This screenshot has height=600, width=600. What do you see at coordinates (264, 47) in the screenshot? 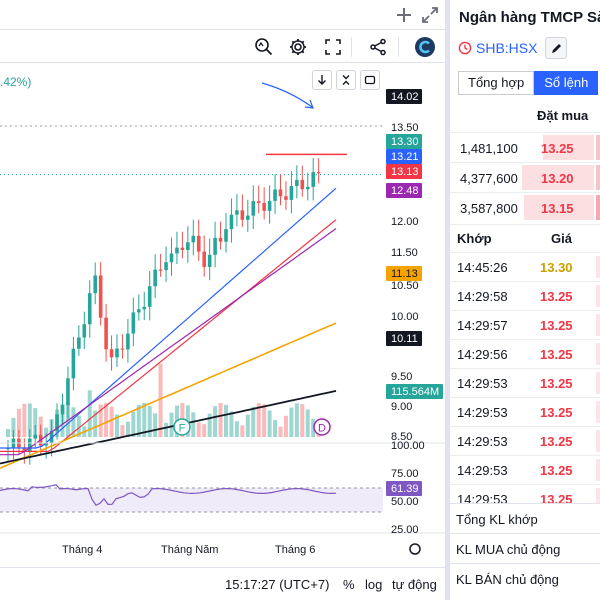
I see `indicator-icon` at bounding box center [264, 47].